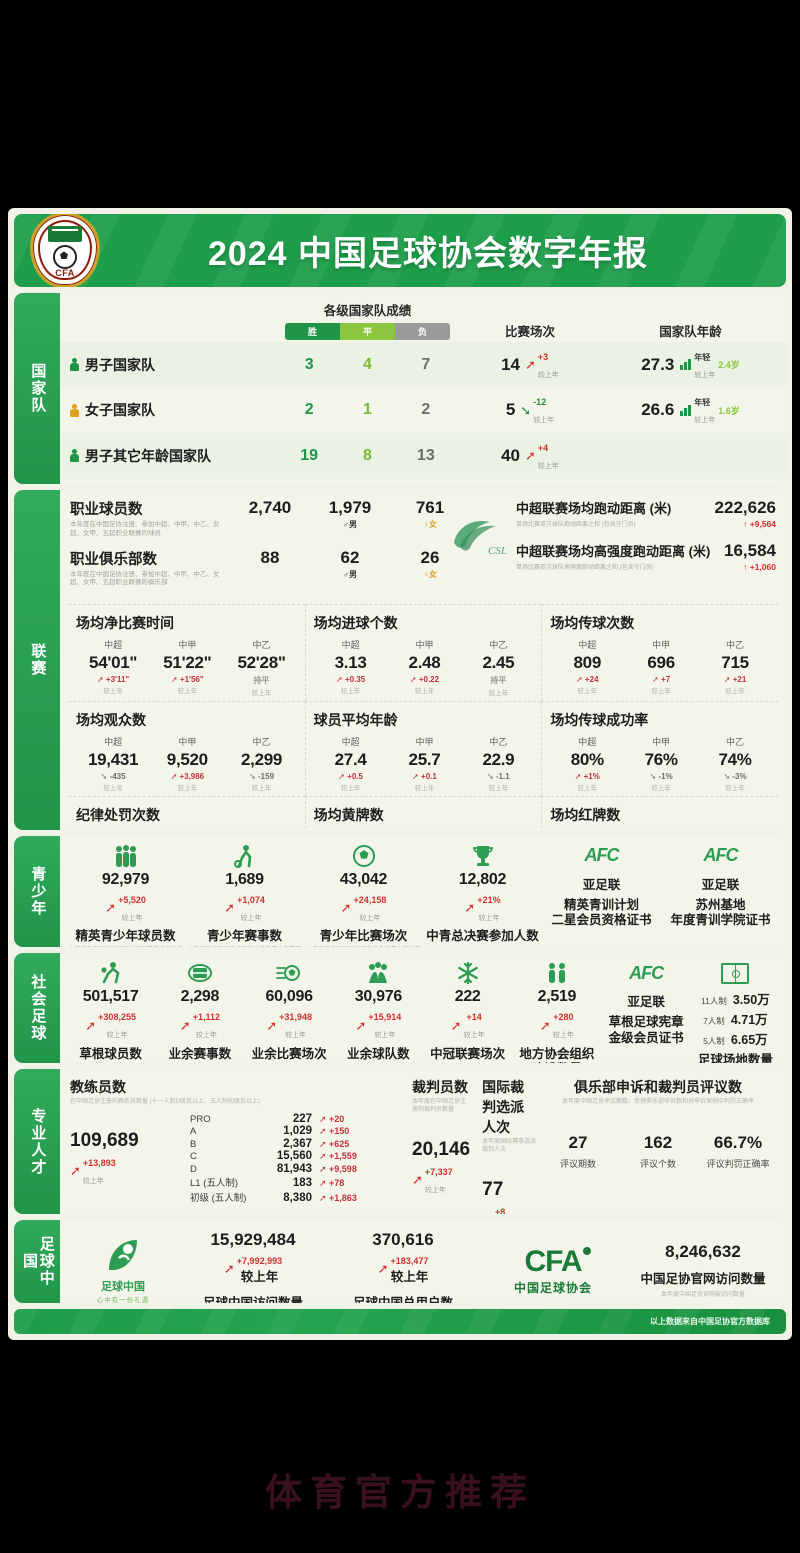  I want to click on female-icon: ♀, so click(426, 574).